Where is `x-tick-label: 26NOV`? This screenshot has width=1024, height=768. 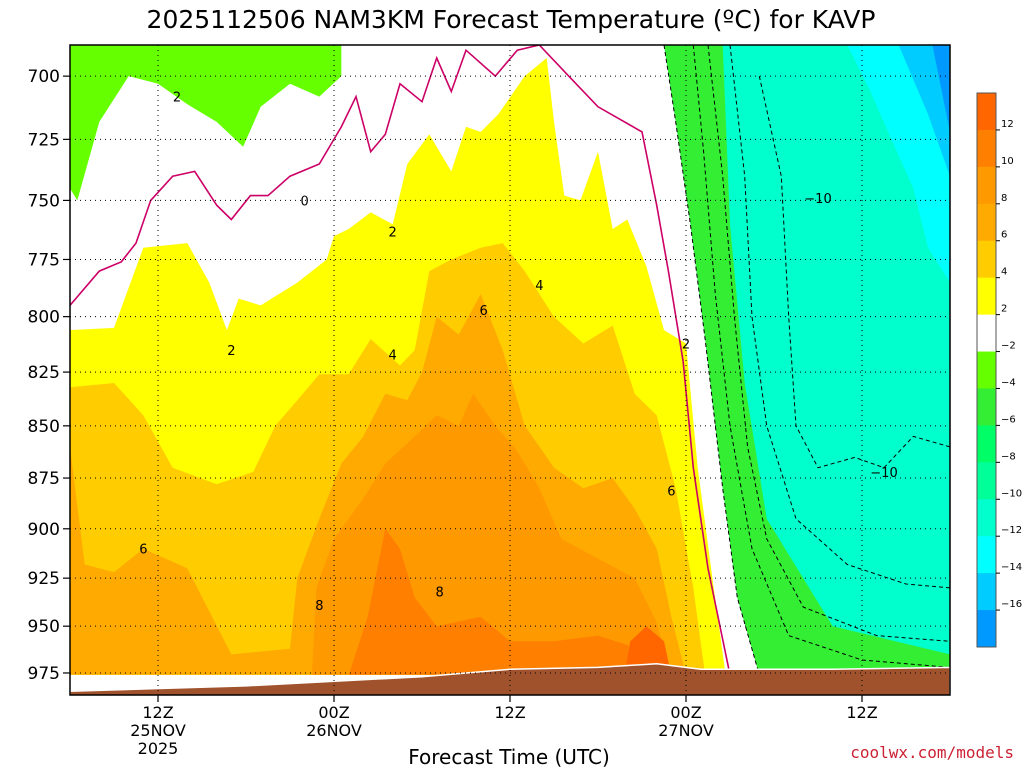
x-tick-label: 26NOV is located at coordinates (334, 730).